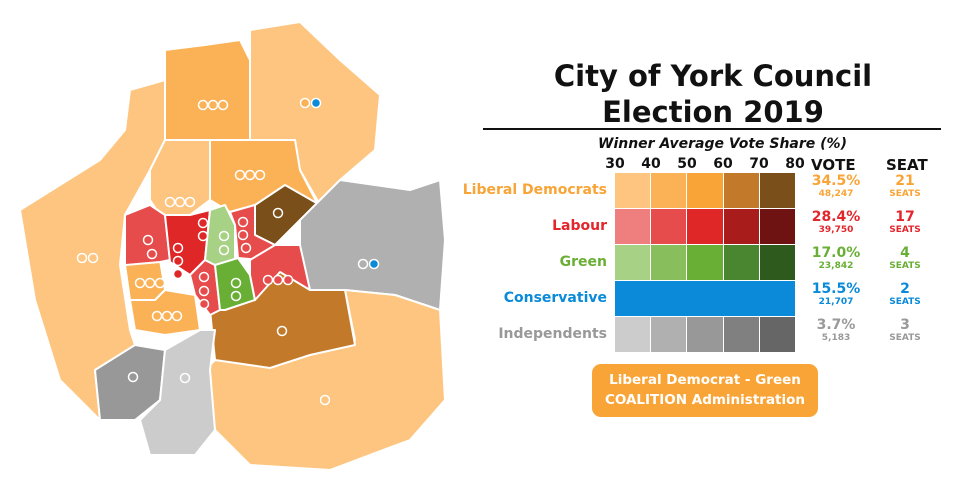 This screenshot has height=489, width=960. What do you see at coordinates (534, 190) in the screenshot?
I see `party-name: Liberal Democrats` at bounding box center [534, 190].